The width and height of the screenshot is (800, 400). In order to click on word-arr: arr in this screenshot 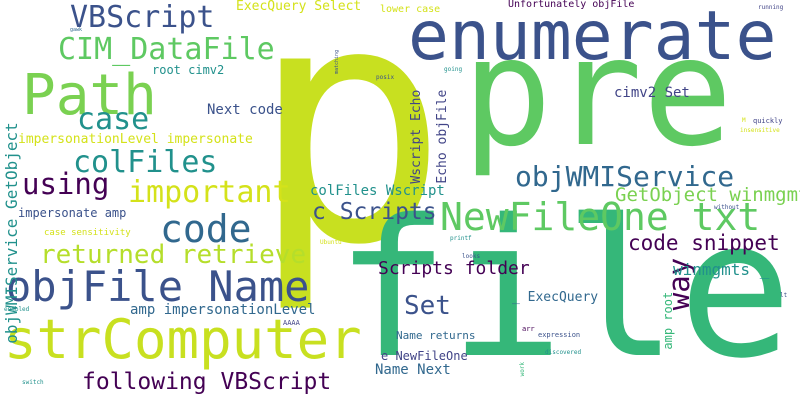, I will do `click(528, 329)`.